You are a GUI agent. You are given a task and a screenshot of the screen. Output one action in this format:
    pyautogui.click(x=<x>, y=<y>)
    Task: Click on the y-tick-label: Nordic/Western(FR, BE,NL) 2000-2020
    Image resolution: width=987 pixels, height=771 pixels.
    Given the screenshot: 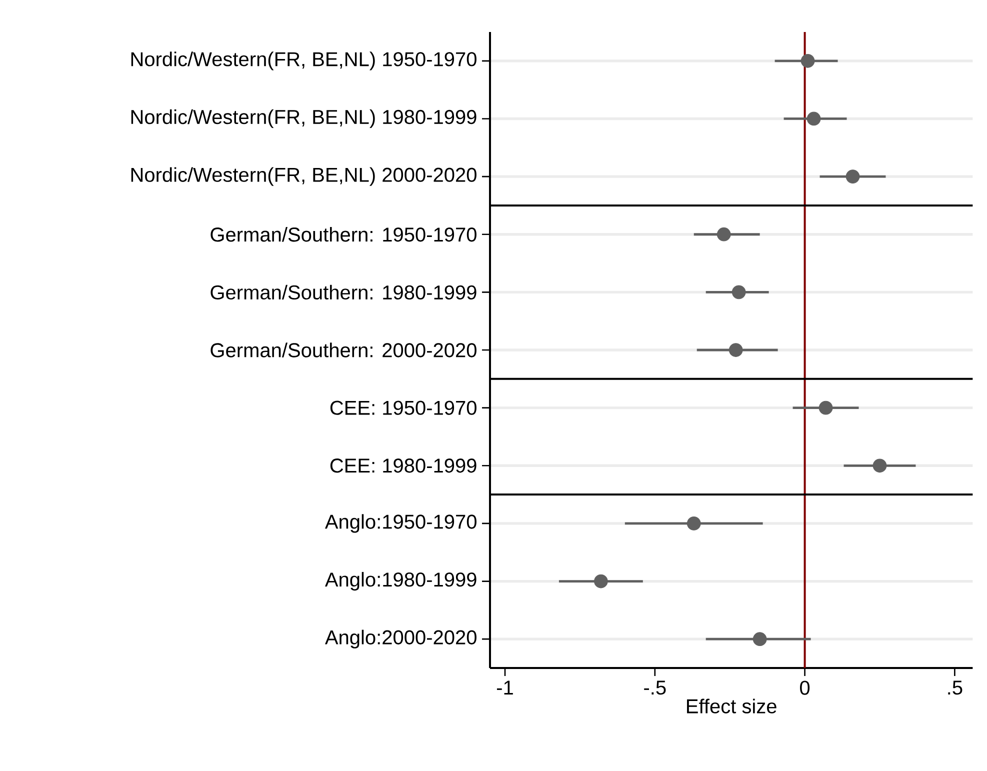 What is the action you would take?
    pyautogui.click(x=303, y=176)
    